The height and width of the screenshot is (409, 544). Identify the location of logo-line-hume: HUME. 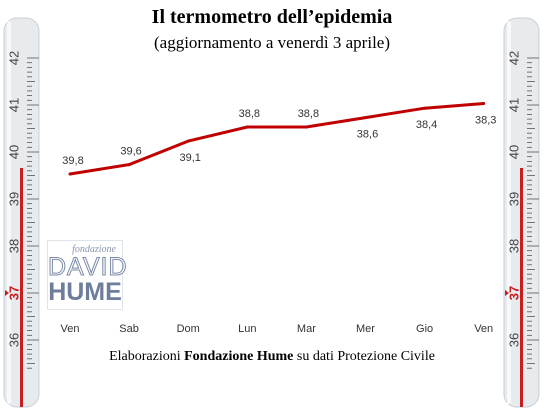
(85, 292).